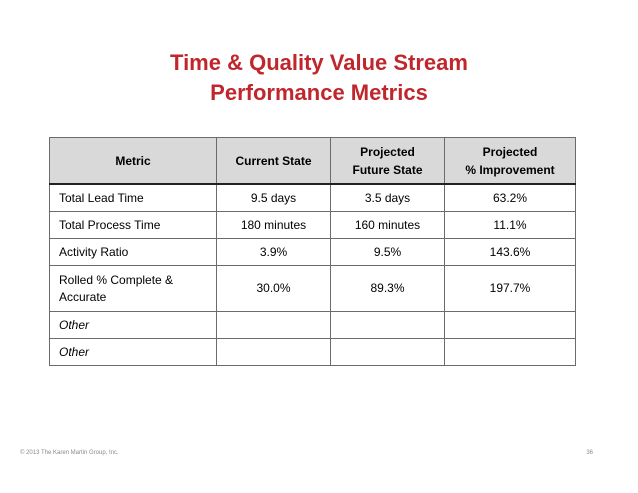  I want to click on copyright-text: © 2013 The Karen Martin Group, Inc., so click(69, 453).